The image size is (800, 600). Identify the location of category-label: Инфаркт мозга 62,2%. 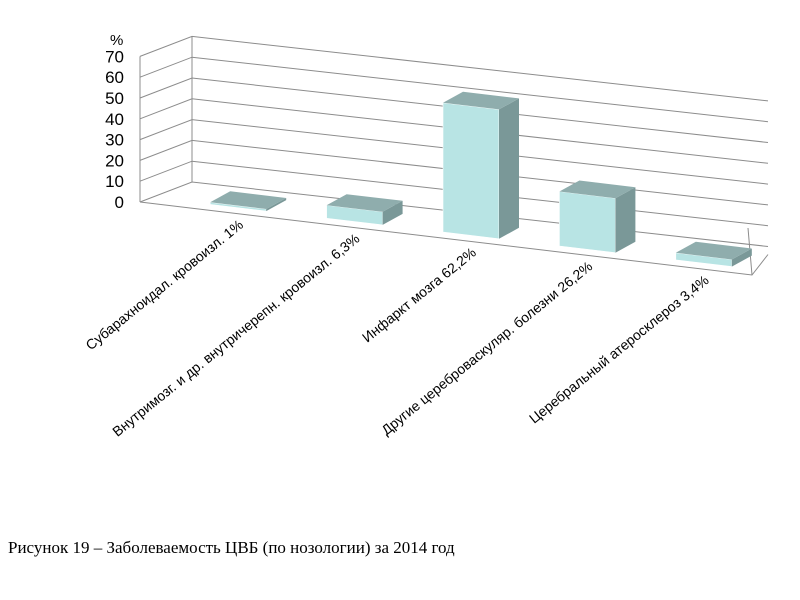
(419, 294).